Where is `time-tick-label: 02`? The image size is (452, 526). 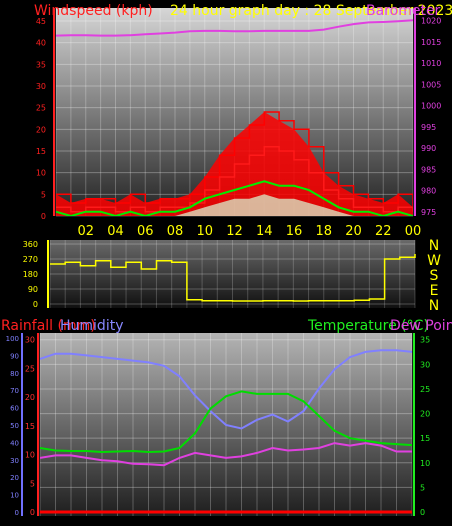 time-tick-label: 02 is located at coordinates (85, 231).